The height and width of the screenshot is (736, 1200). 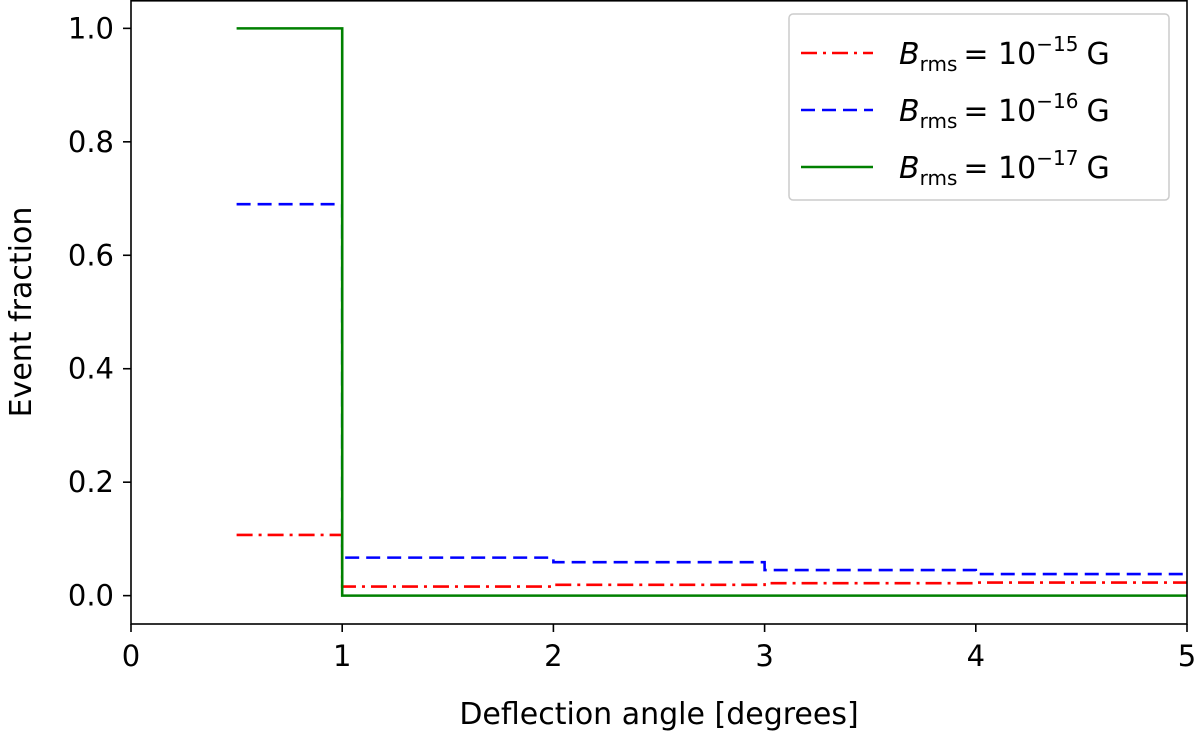 I want to click on x-tick-label: 4, so click(x=976, y=656).